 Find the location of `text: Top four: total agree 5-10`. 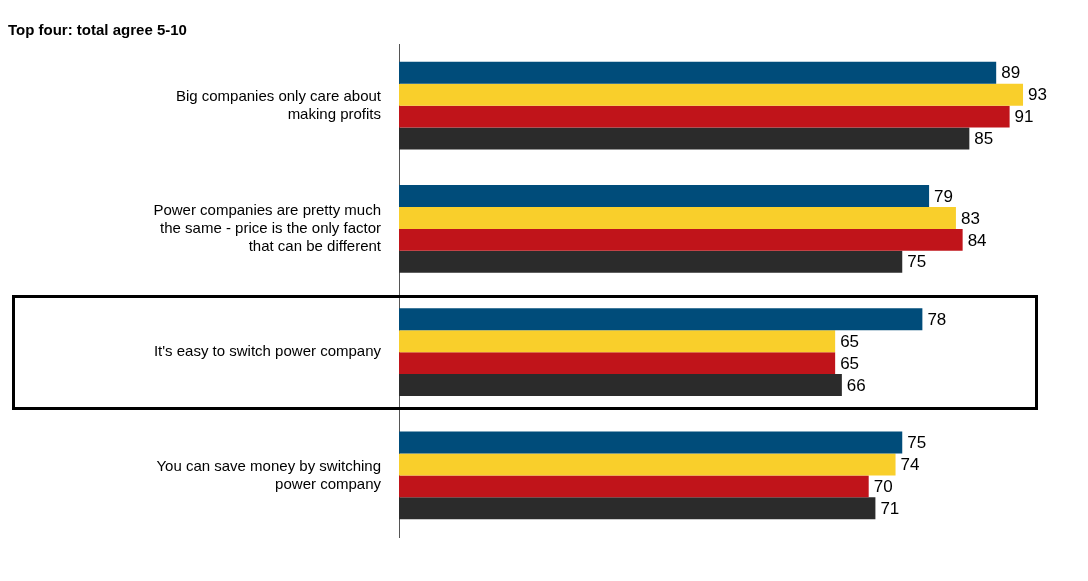

text: Top four: total agree 5-10 is located at coordinates (97, 30).